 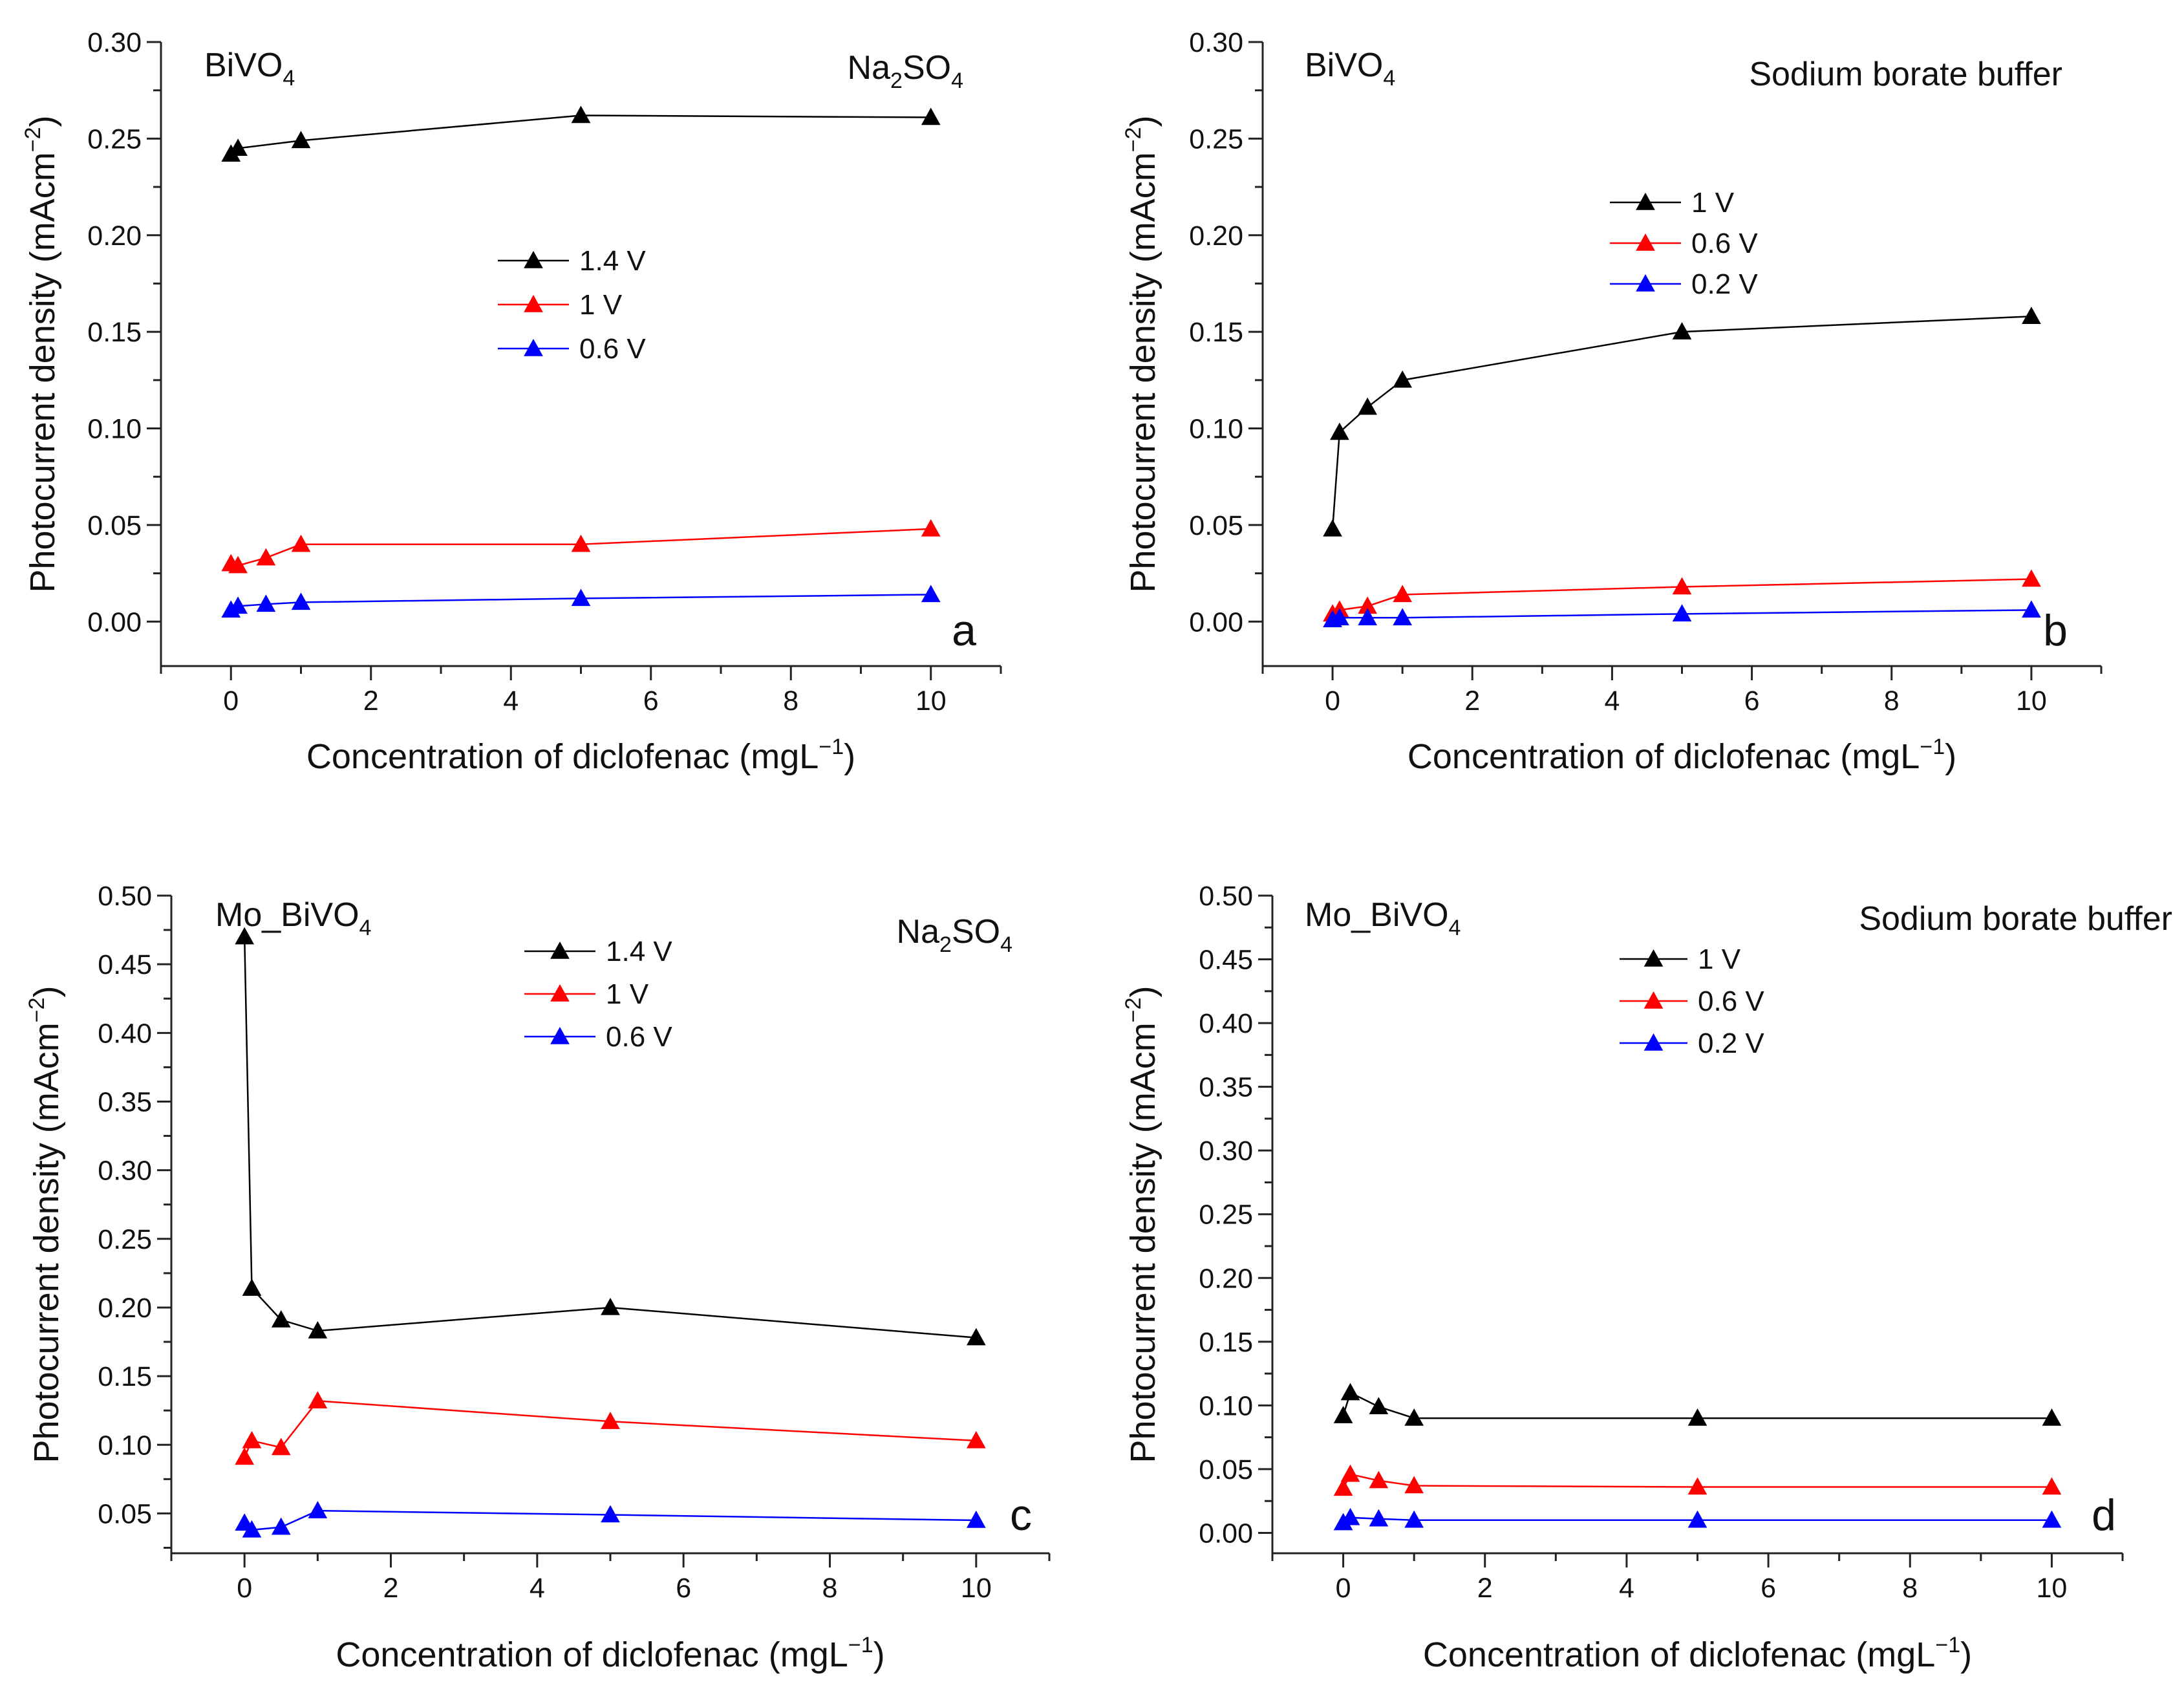 I want to click on x-axis-label: Concentration of diclofenac (mgL−1), so click(x=1697, y=1653).